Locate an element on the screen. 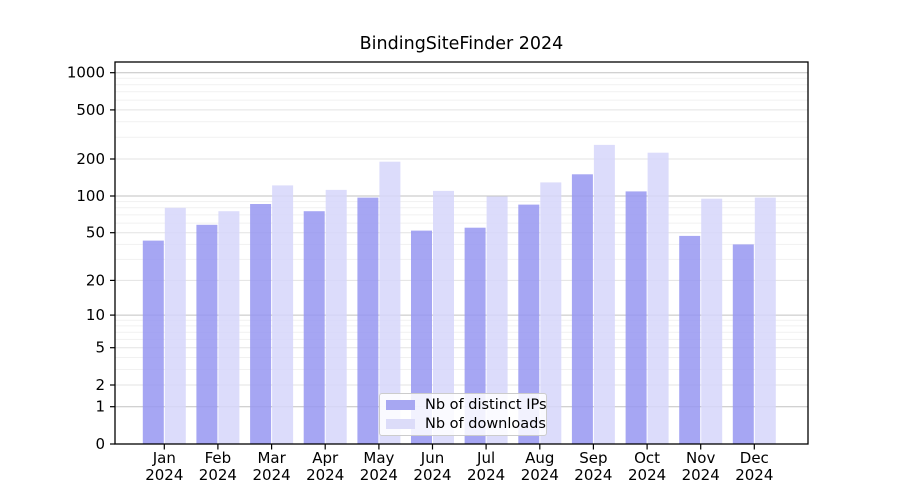 This screenshot has width=900, height=500. bar-nb-of-distinct-ips-jul is located at coordinates (475, 335).